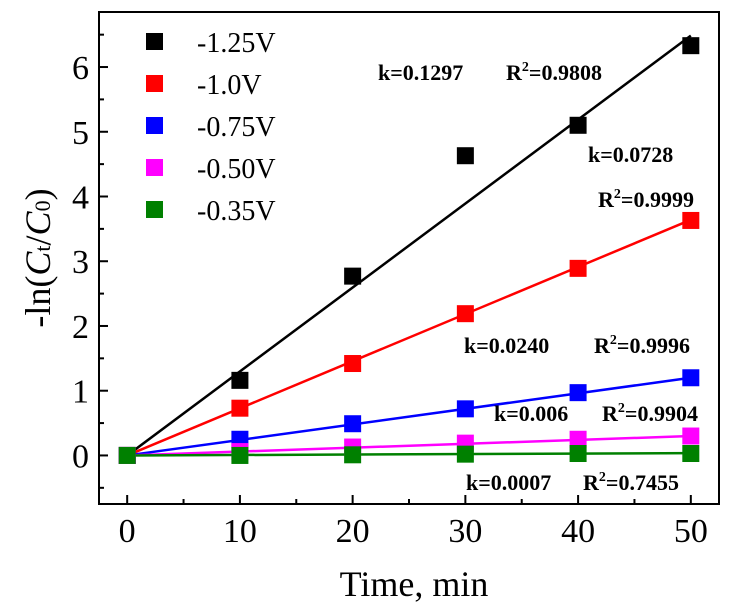 Image resolution: width=731 pixels, height=606 pixels. Describe the element at coordinates (506, 345) in the screenshot. I see `annotation-k-2: k=0.0240` at that location.